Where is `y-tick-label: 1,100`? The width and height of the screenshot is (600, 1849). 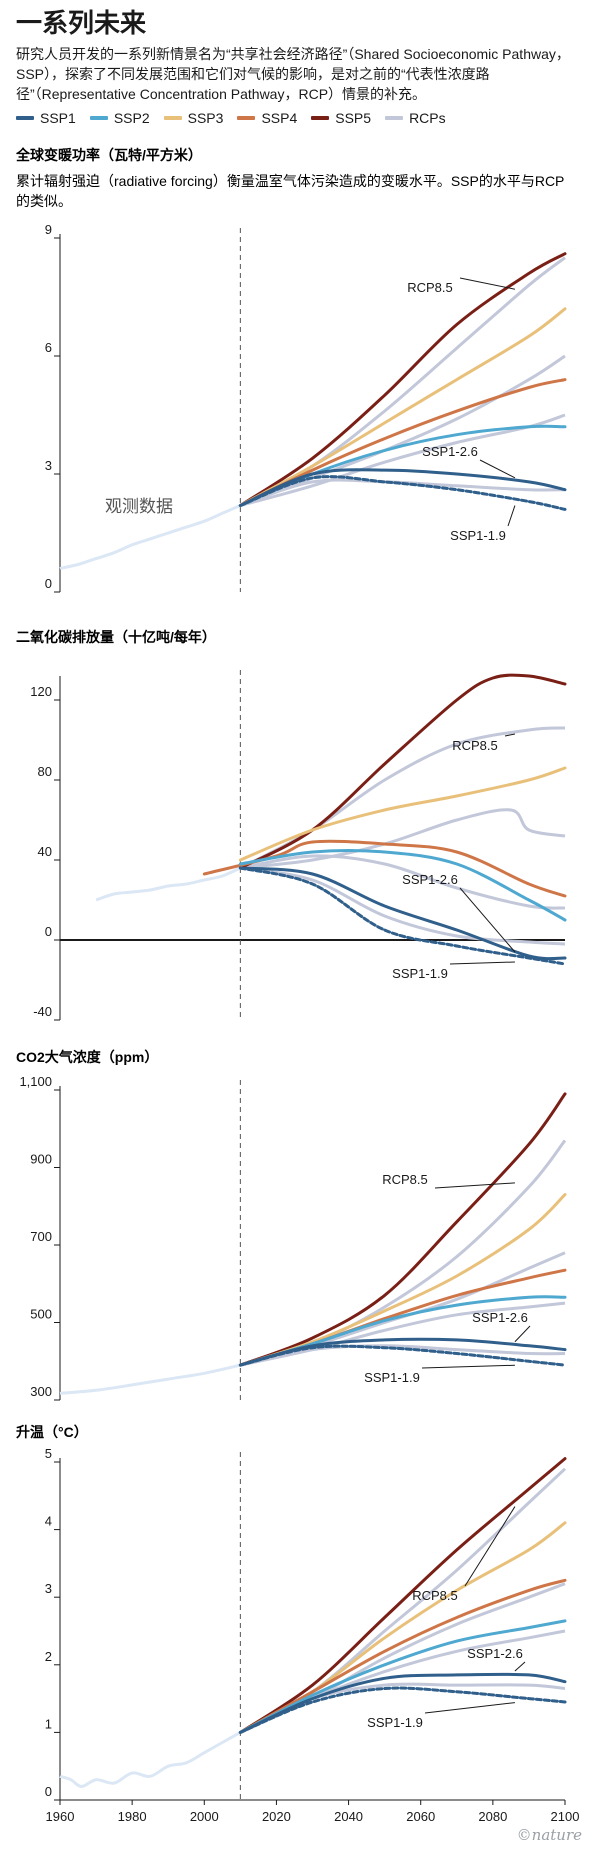
y-tick-label: 1,100 is located at coordinates (35, 1081).